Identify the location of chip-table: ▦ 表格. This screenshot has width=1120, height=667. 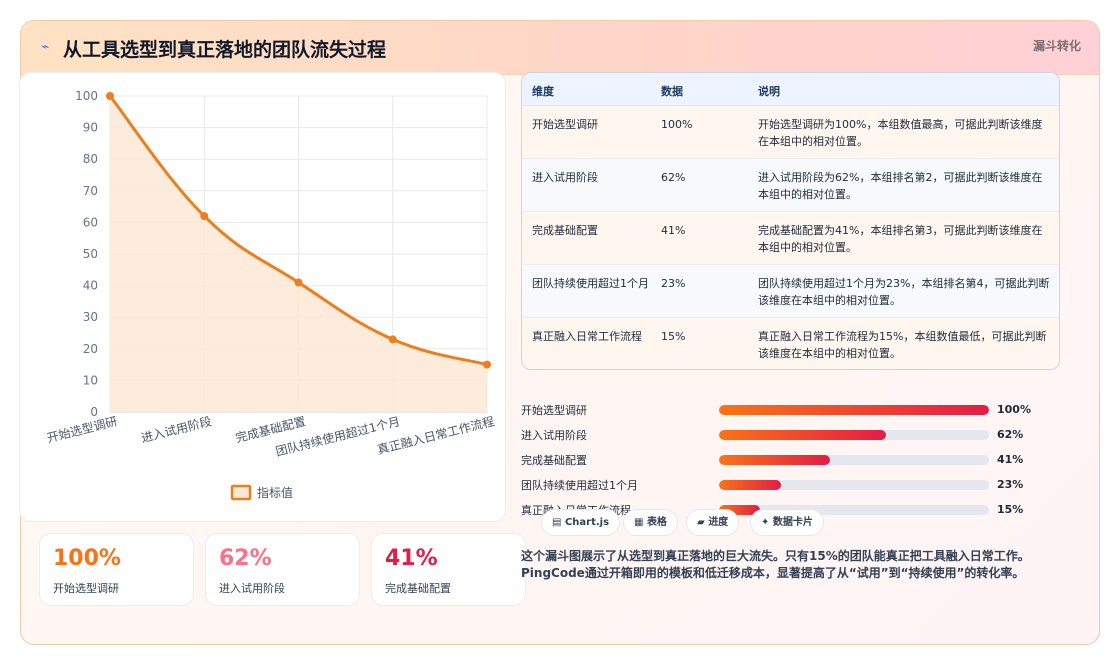
(650, 522).